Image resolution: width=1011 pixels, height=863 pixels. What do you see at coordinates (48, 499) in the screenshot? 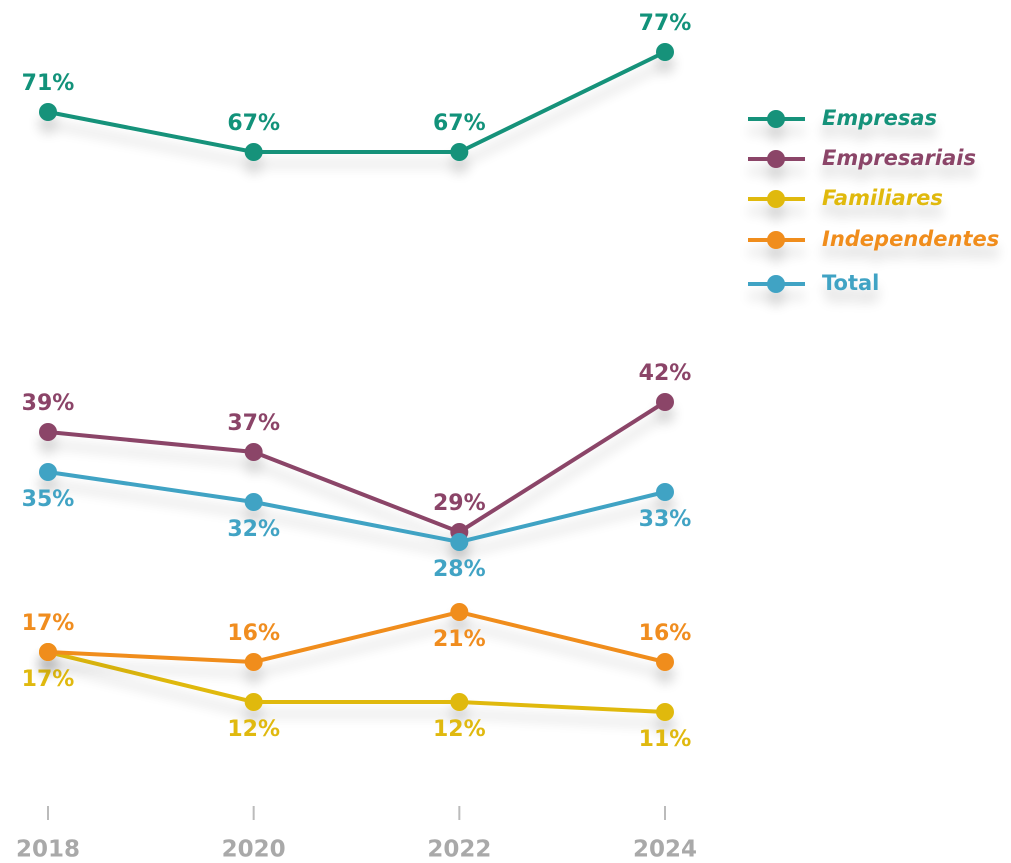
I see `value-label: 35%` at bounding box center [48, 499].